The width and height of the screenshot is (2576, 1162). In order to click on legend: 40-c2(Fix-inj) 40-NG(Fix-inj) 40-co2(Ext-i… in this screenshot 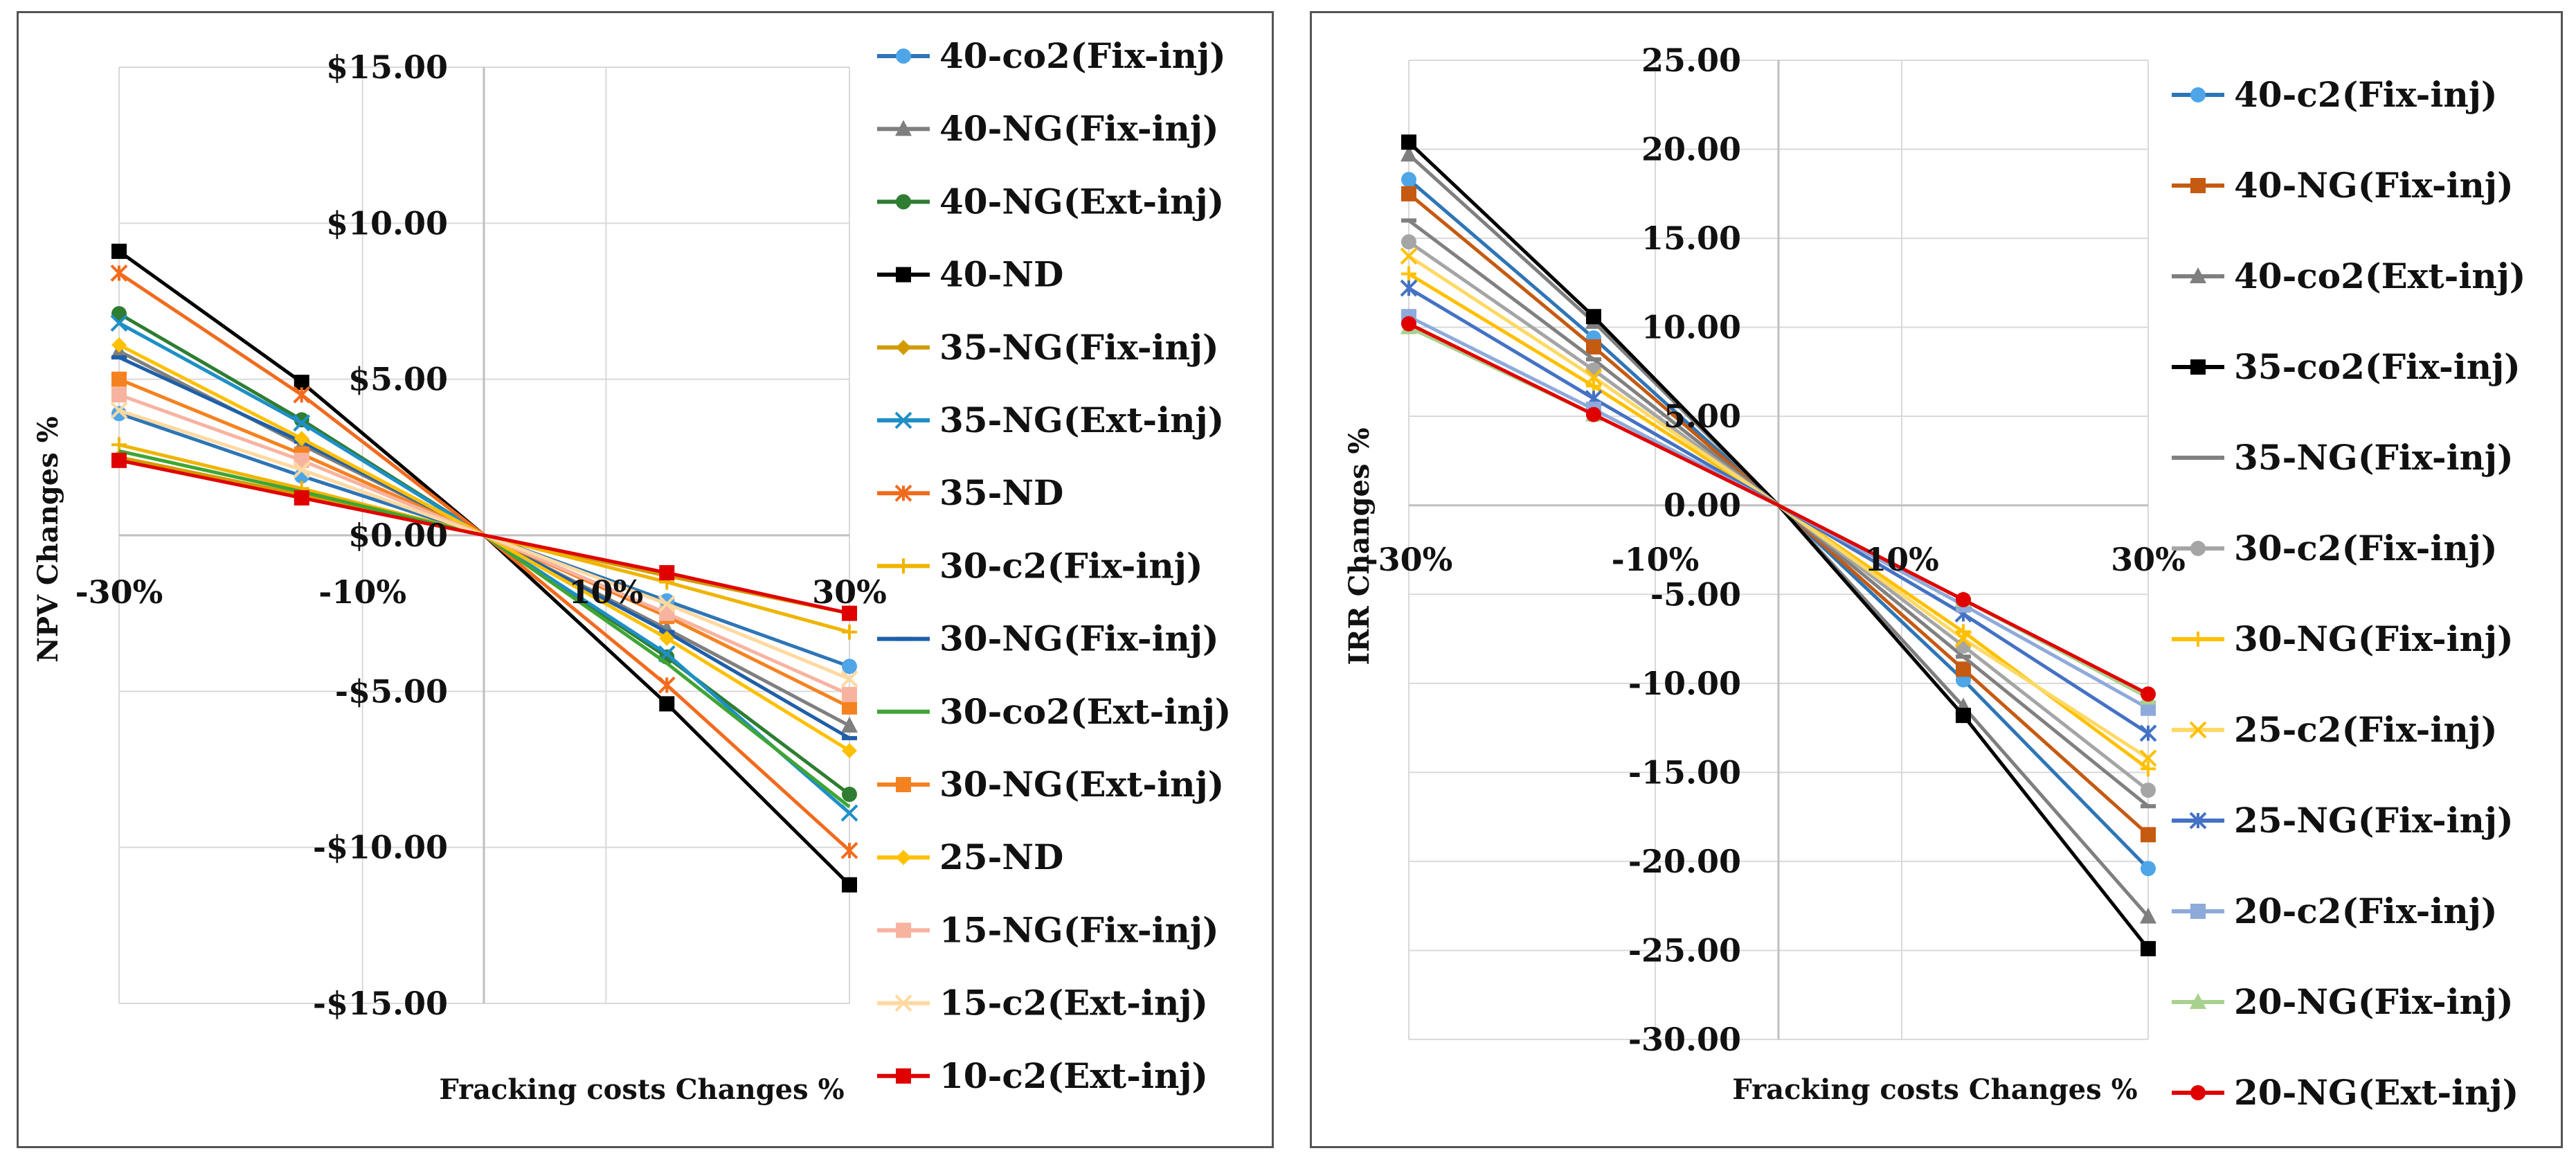, I will do `click(2348, 593)`.